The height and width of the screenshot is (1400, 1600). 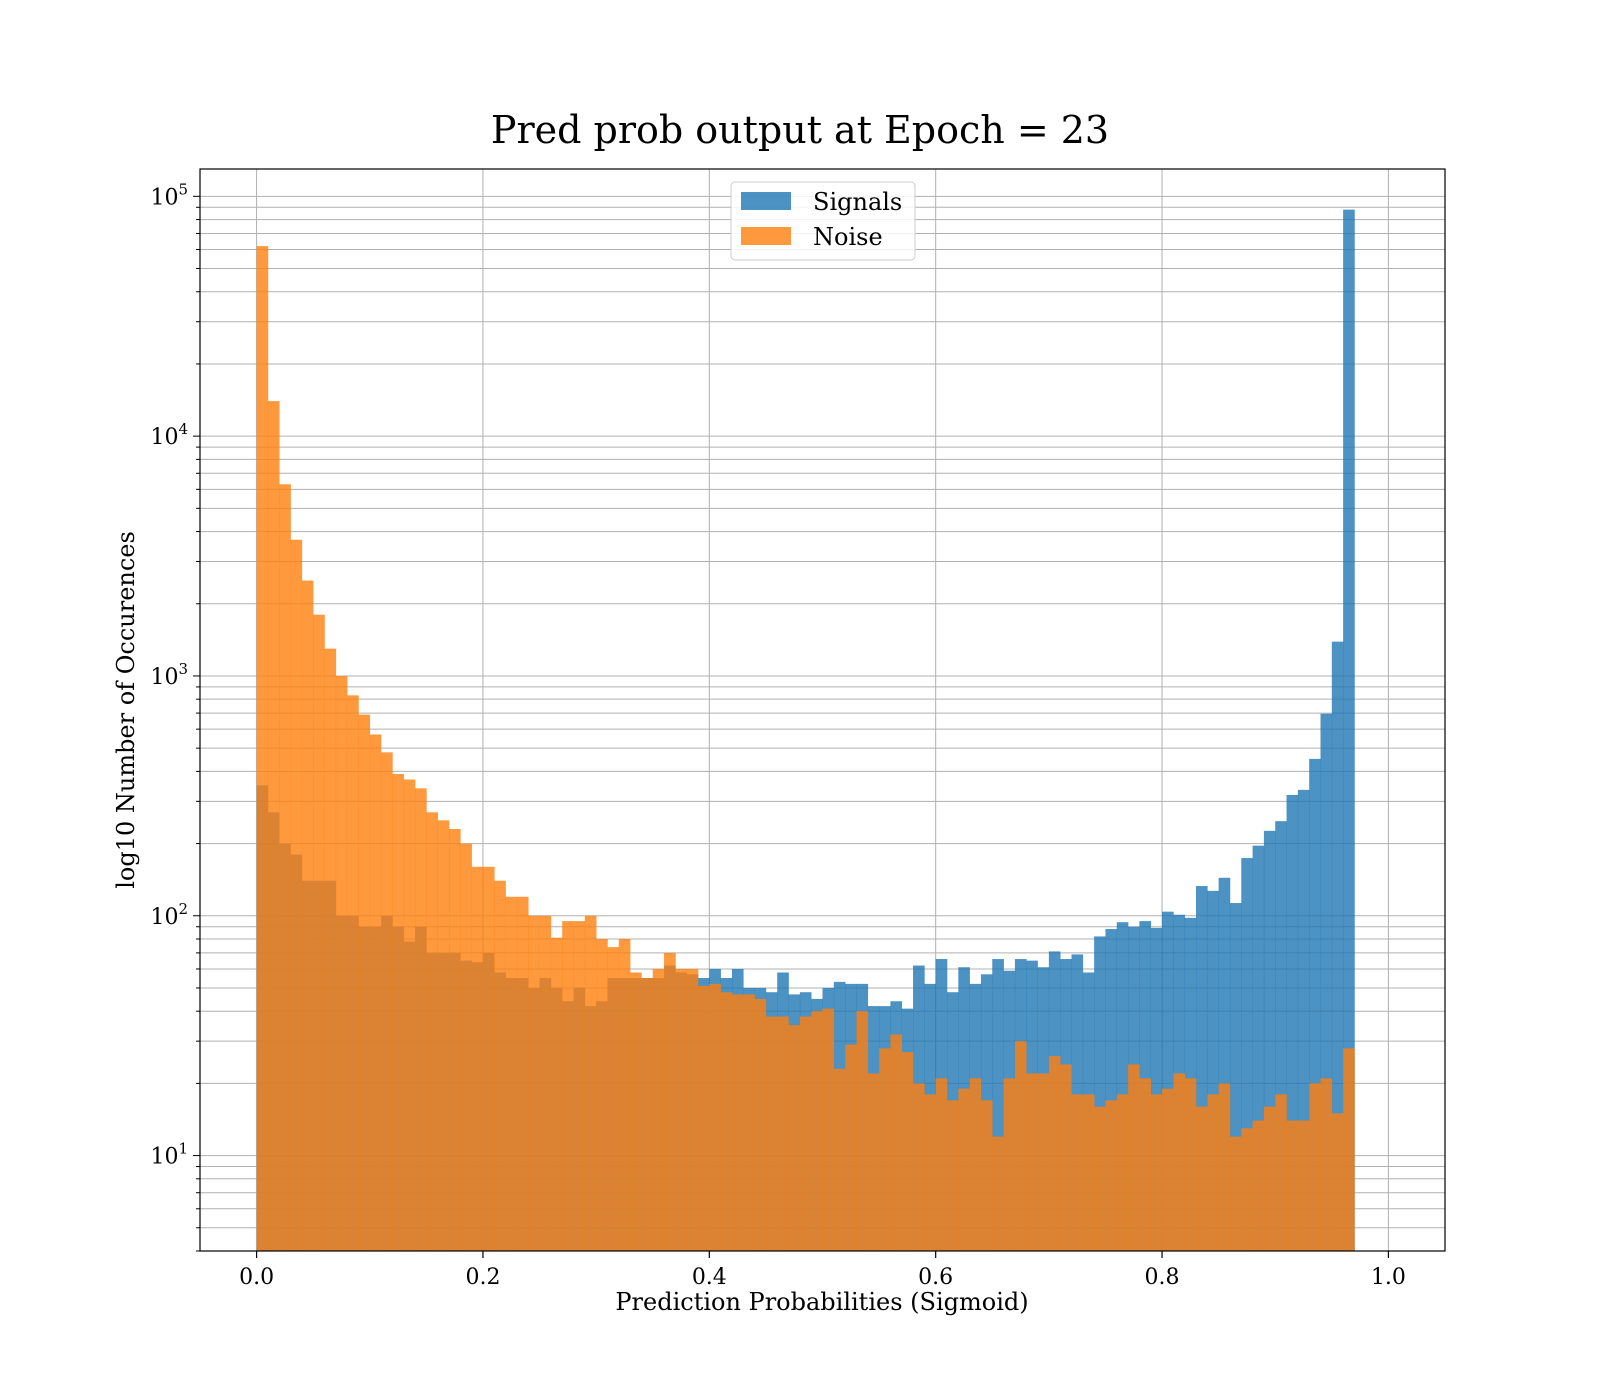 I want to click on x-axis-label: Prediction Probabilities (Sigmoid), so click(x=821, y=1302).